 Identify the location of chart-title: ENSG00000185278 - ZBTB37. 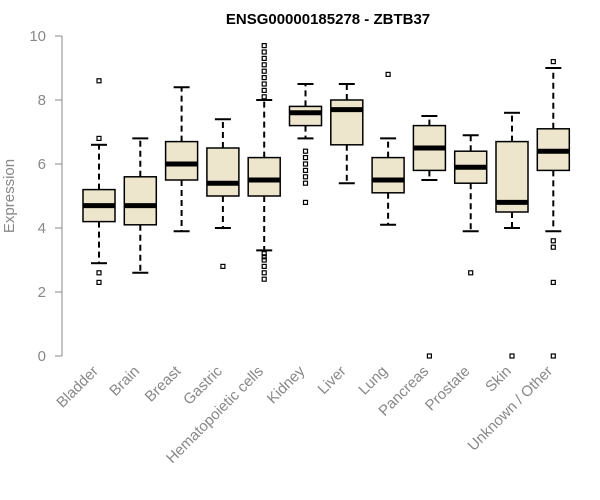
(328, 19).